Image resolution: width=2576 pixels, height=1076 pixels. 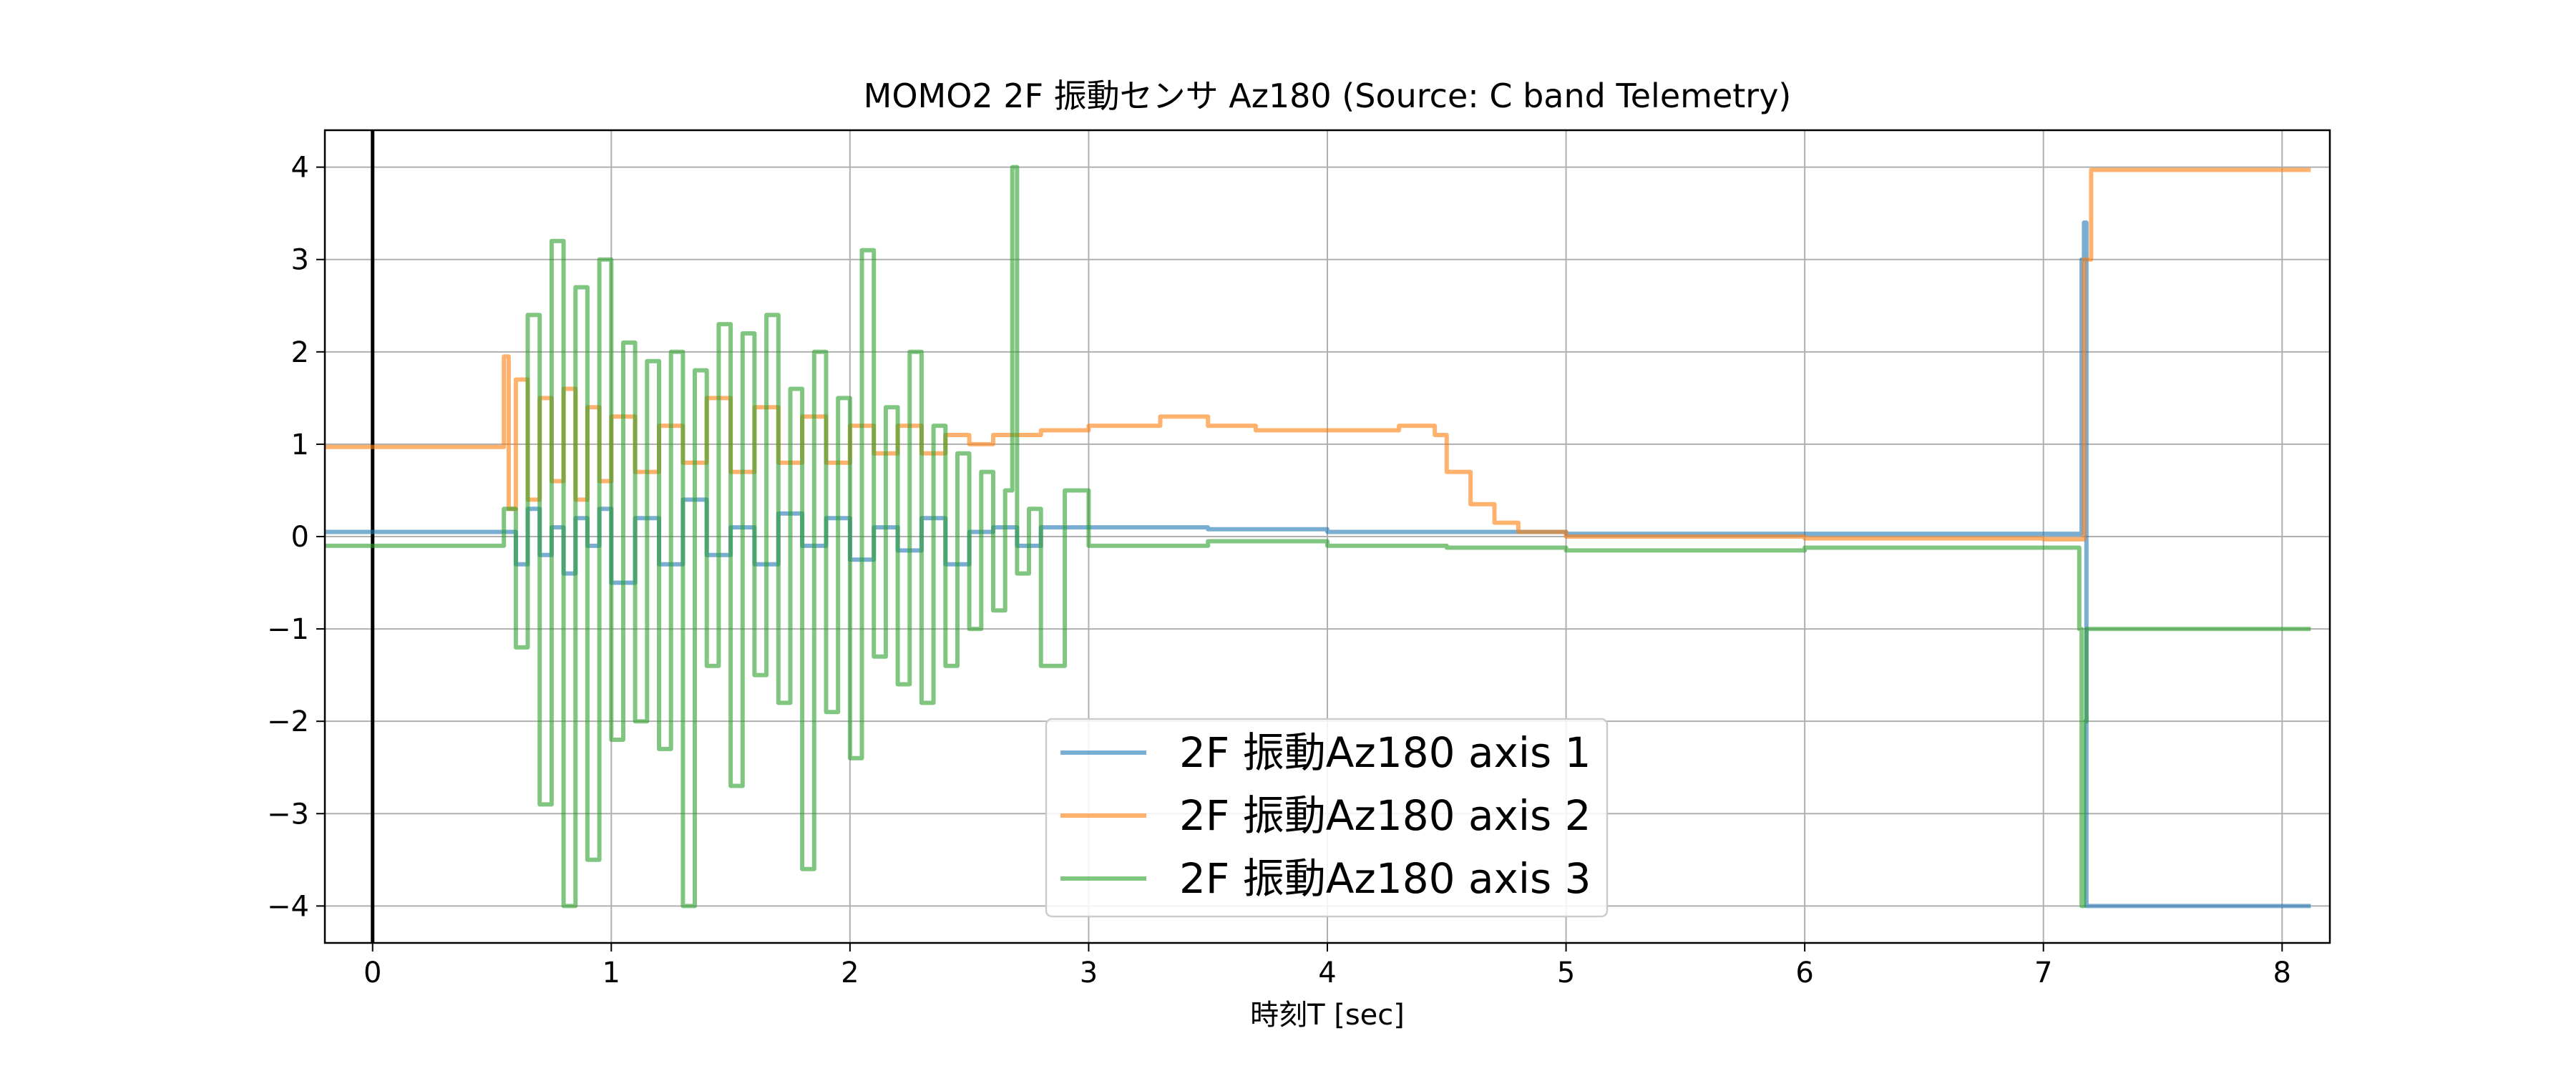 What do you see at coordinates (1804, 973) in the screenshot?
I see `x-tick-label: 6` at bounding box center [1804, 973].